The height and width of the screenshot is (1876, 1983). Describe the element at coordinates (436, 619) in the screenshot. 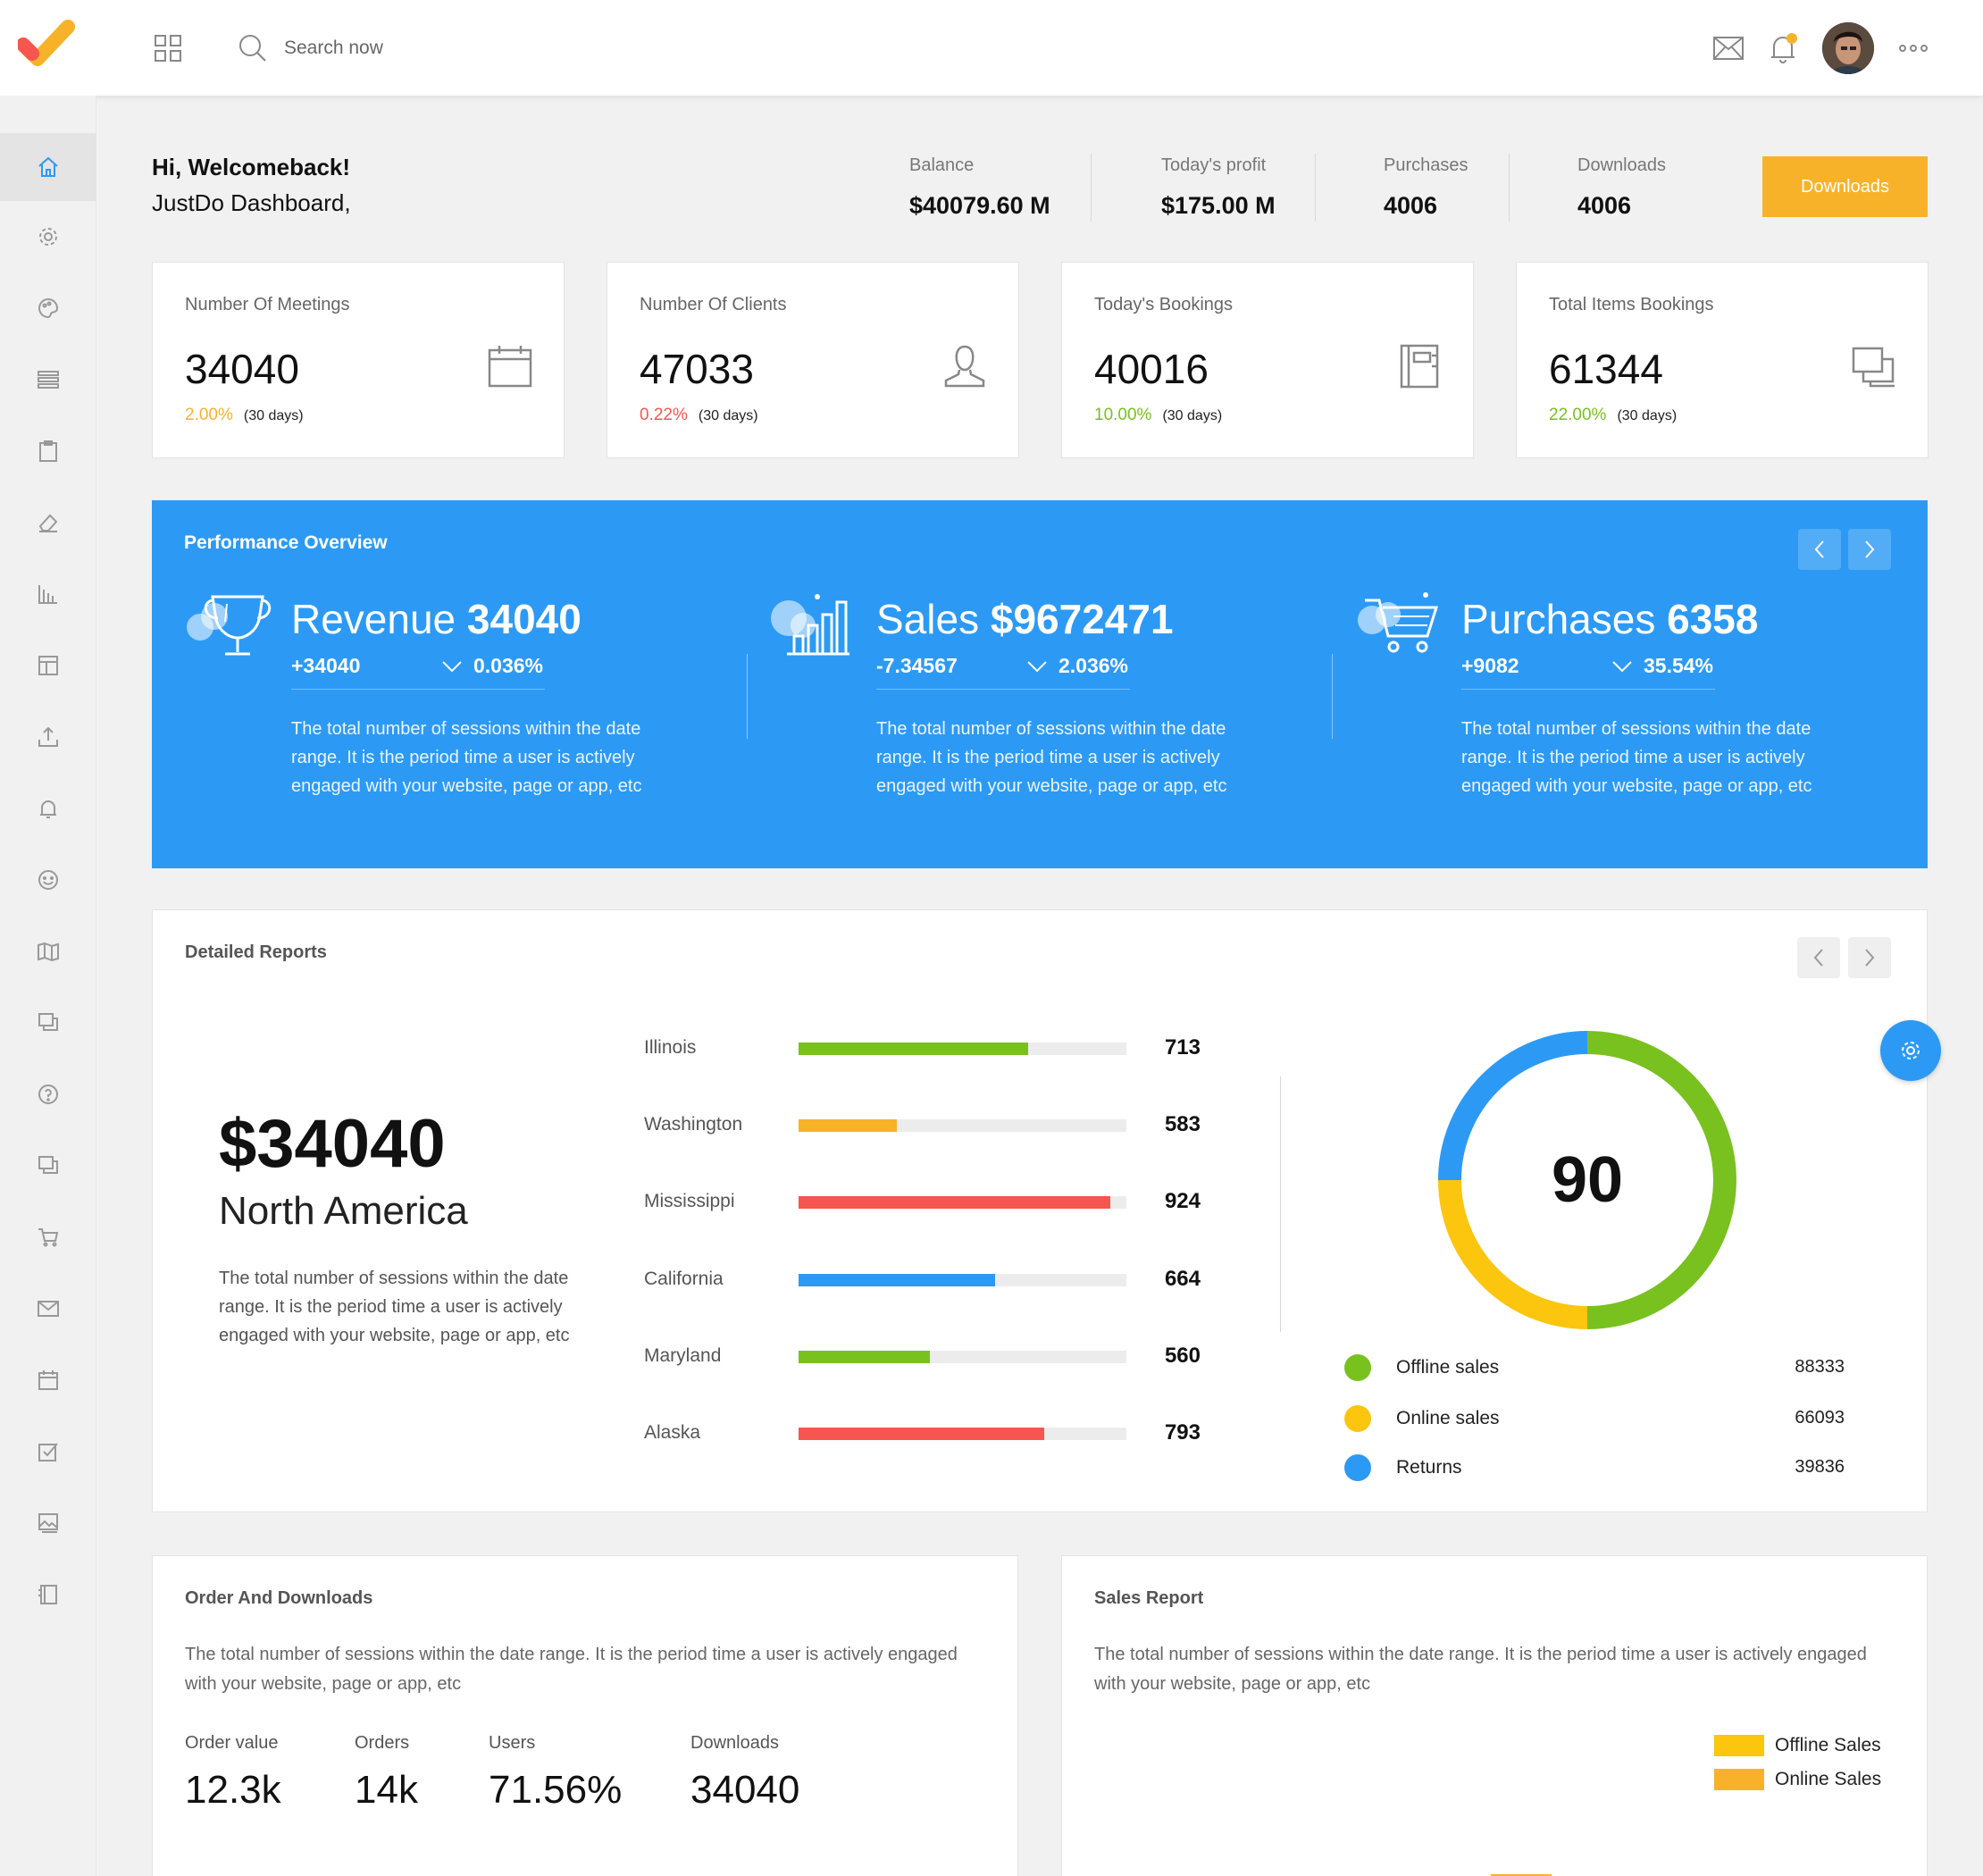

I see `perf-headline: Revenue 34040` at that location.